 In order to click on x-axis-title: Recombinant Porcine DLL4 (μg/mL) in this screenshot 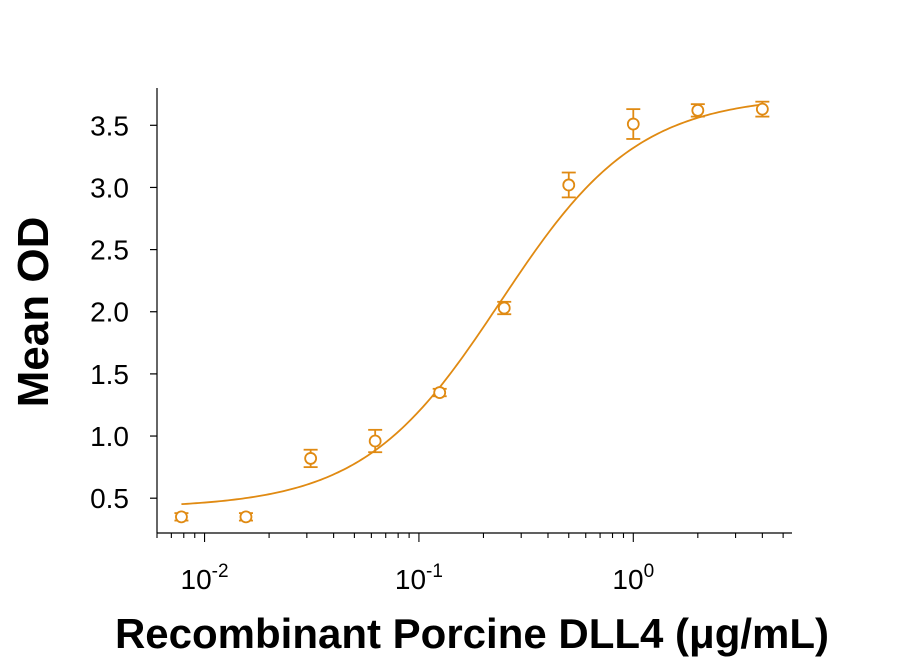, I will do `click(472, 633)`.